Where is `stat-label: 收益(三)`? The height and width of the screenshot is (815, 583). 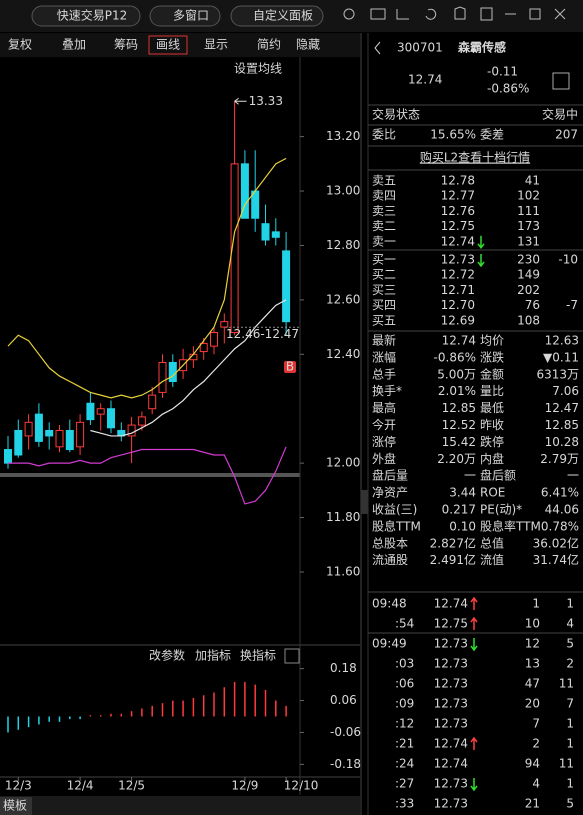 stat-label: 收益(三) is located at coordinates (394, 510).